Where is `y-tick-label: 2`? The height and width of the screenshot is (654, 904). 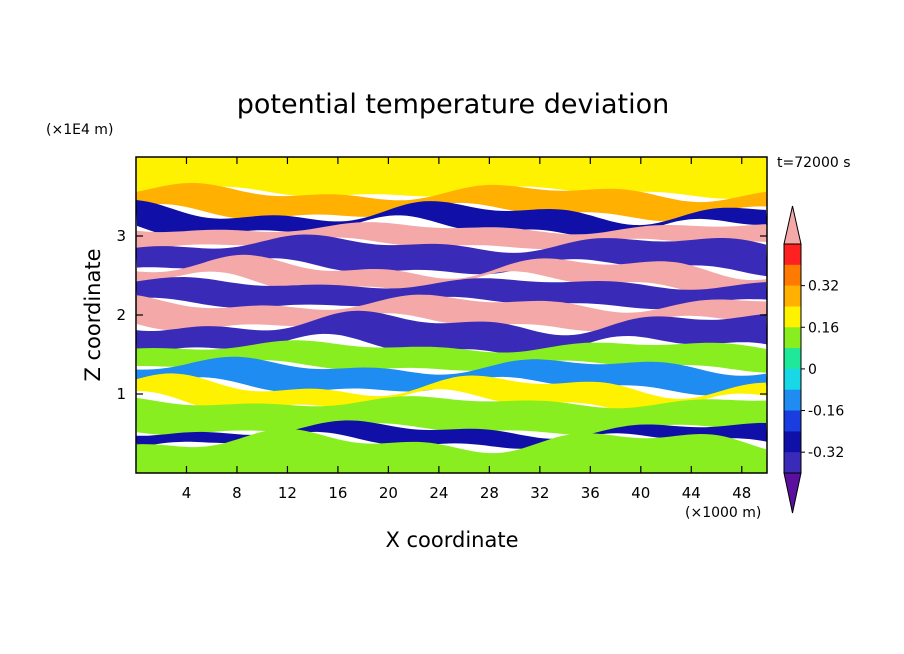 y-tick-label: 2 is located at coordinates (121, 315).